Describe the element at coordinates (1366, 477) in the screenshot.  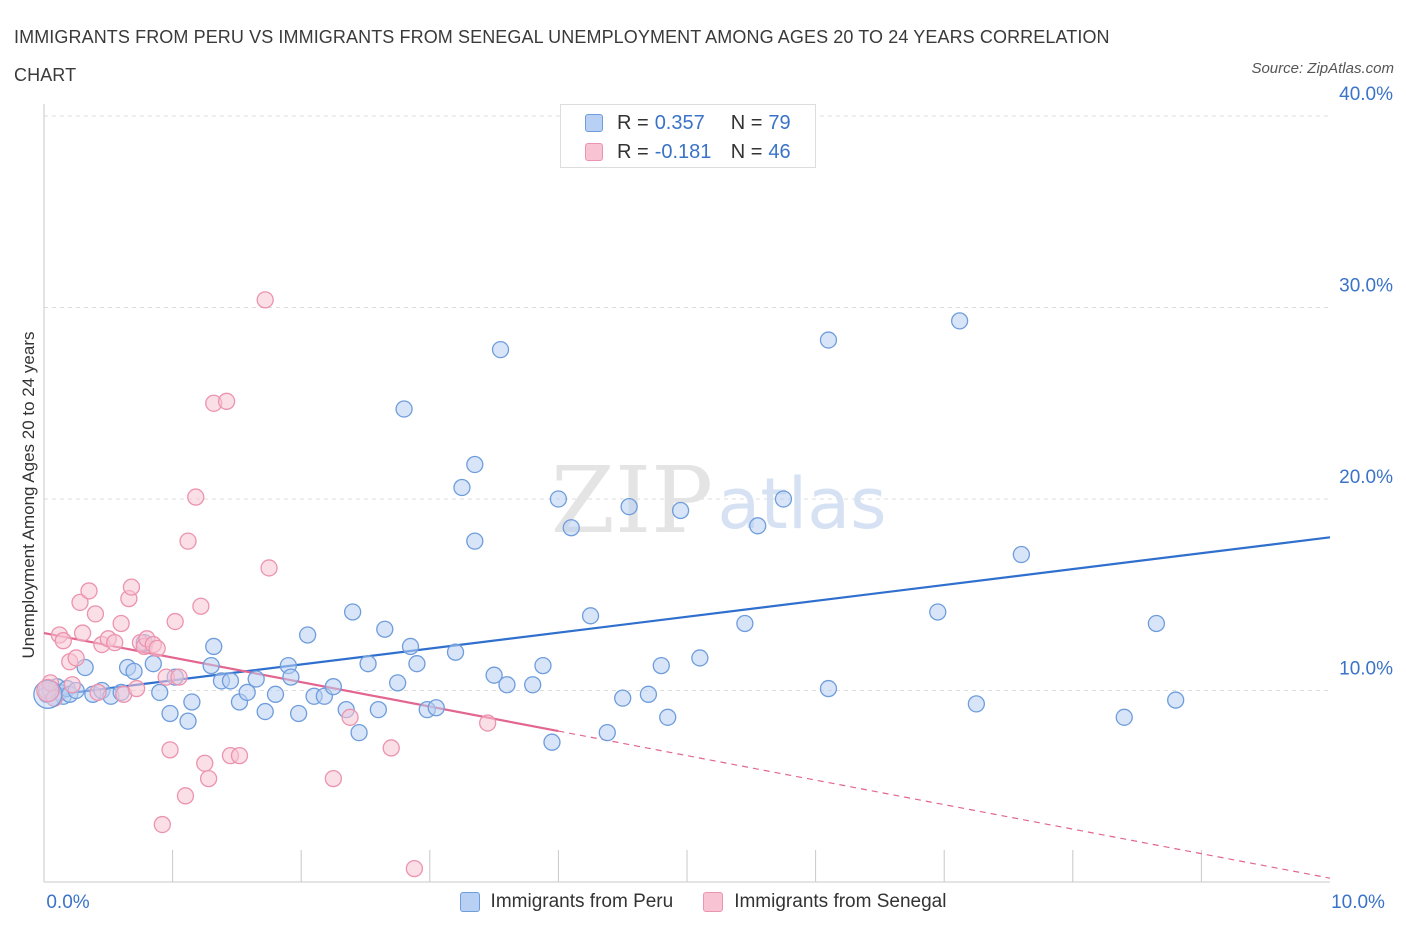
I see `y-tick-label-1: 20.0%` at that location.